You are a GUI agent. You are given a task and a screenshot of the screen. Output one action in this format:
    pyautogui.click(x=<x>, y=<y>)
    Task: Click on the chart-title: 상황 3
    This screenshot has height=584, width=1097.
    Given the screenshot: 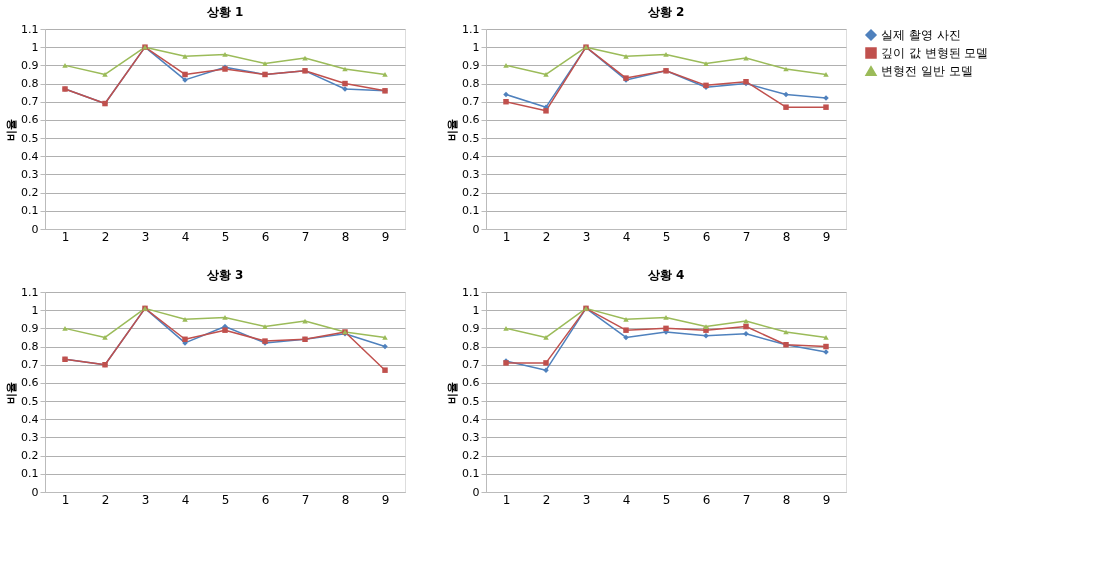 What is the action you would take?
    pyautogui.click(x=224, y=275)
    